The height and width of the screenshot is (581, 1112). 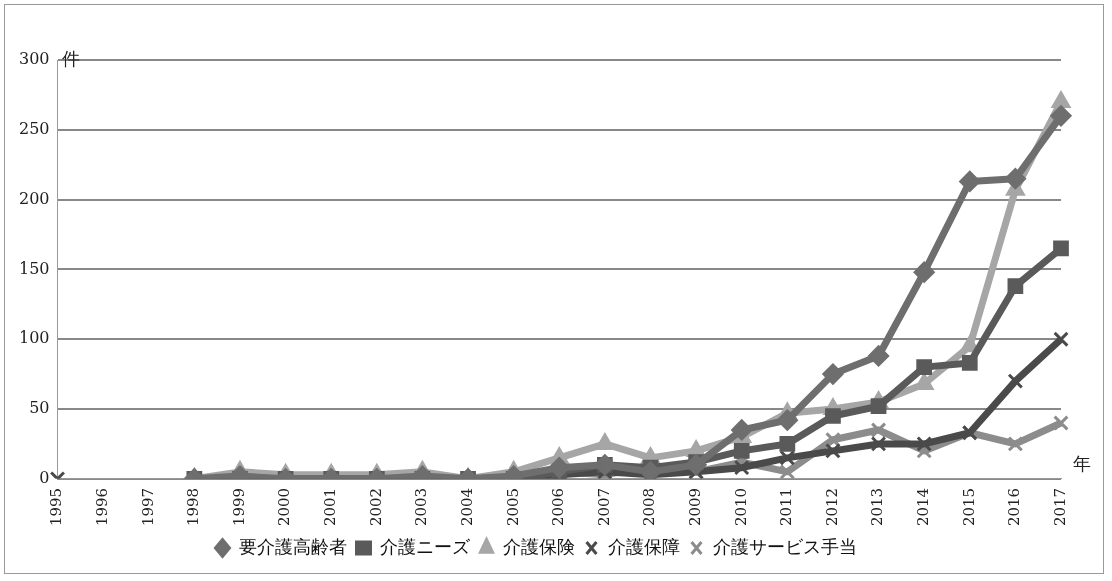 What do you see at coordinates (70, 58) in the screenshot?
I see `y-axis-title: 件` at bounding box center [70, 58].